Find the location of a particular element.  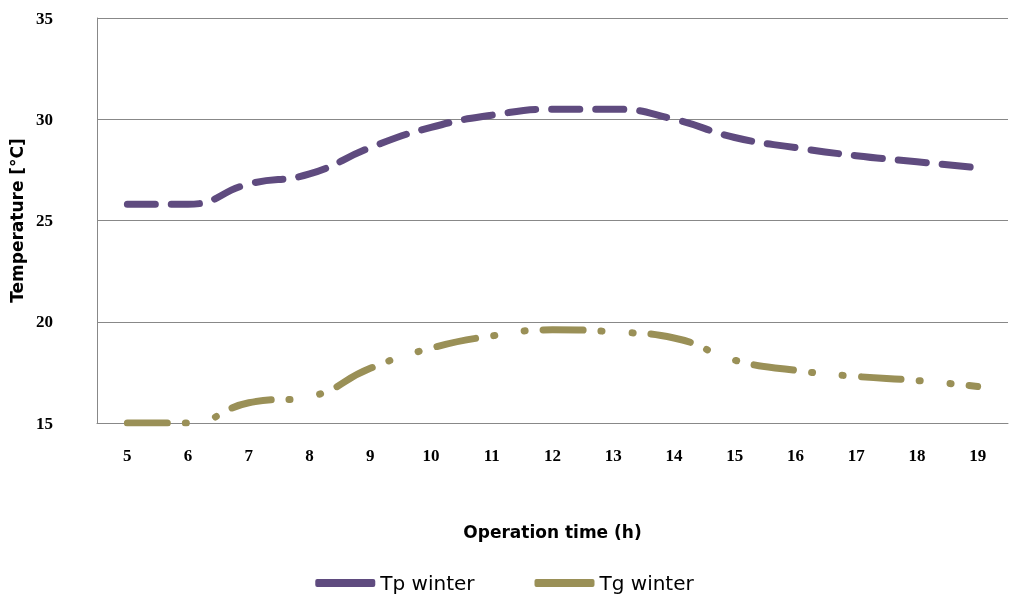

x-tick-label: 8 is located at coordinates (309, 455).